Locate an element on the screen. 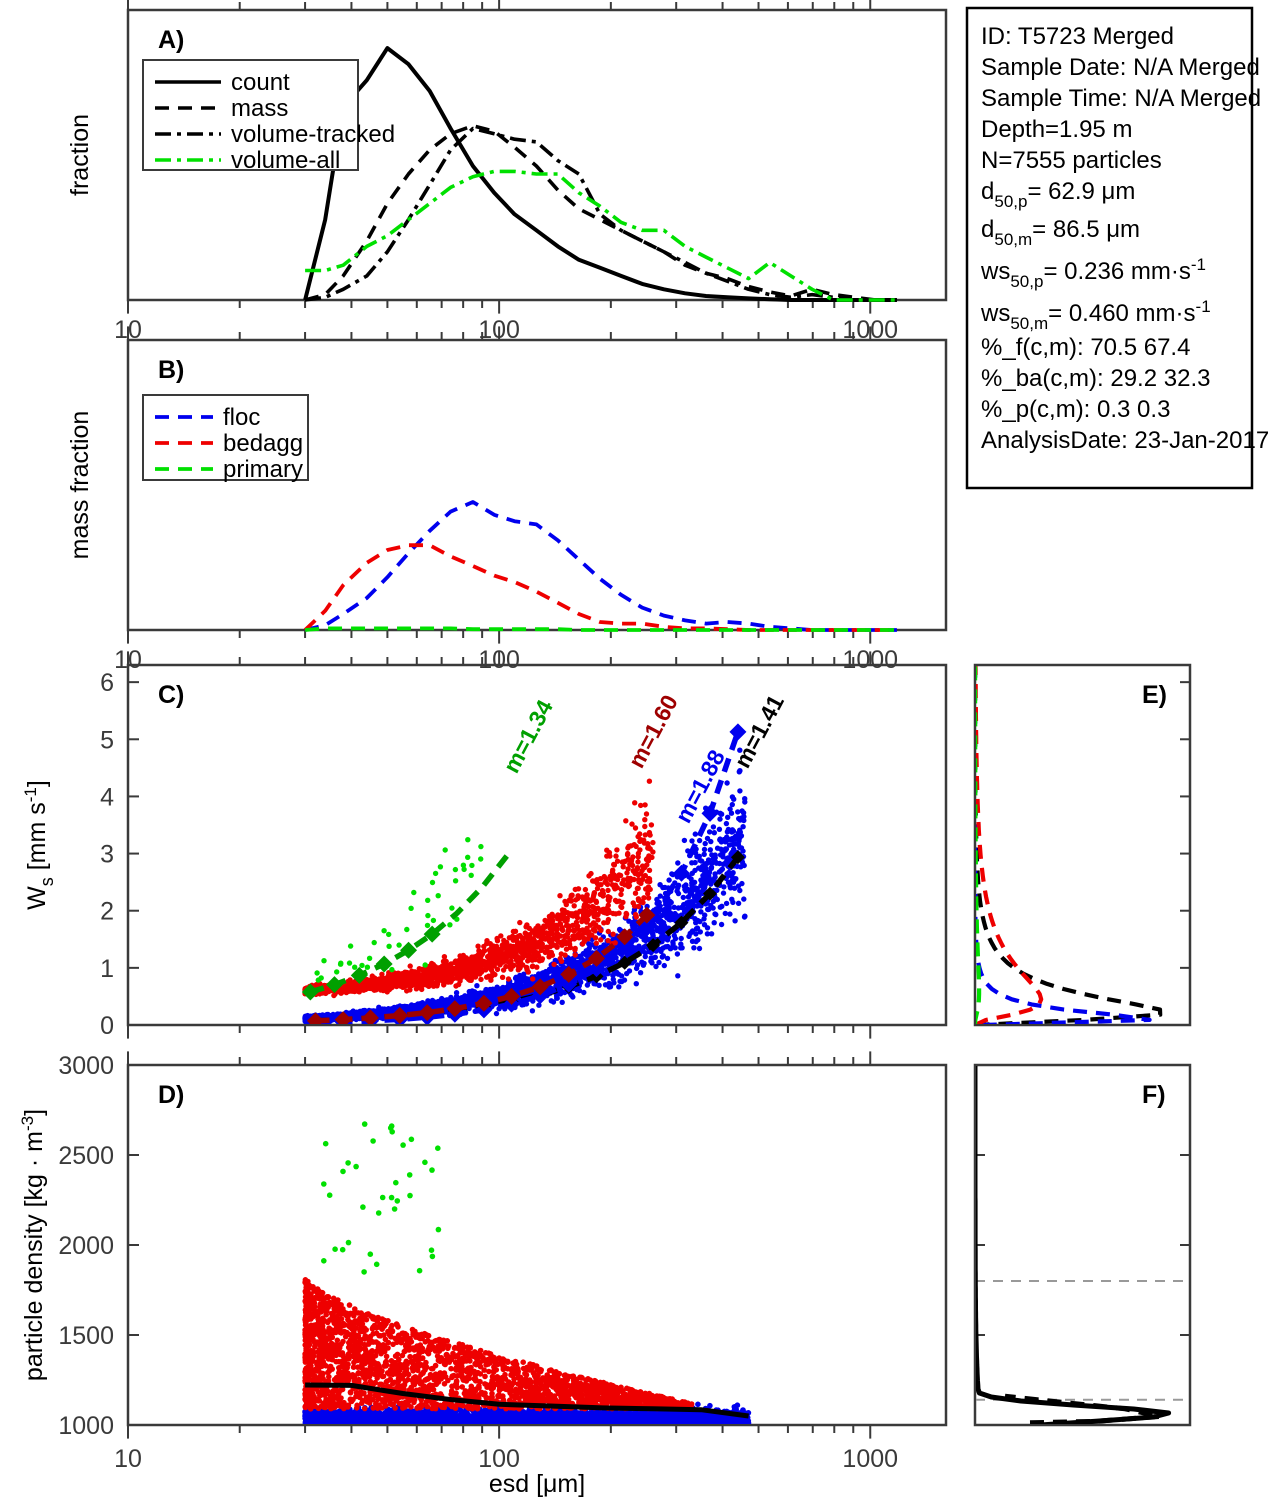  panel-b-ylabel-text: mass fraction is located at coordinates (80, 485).